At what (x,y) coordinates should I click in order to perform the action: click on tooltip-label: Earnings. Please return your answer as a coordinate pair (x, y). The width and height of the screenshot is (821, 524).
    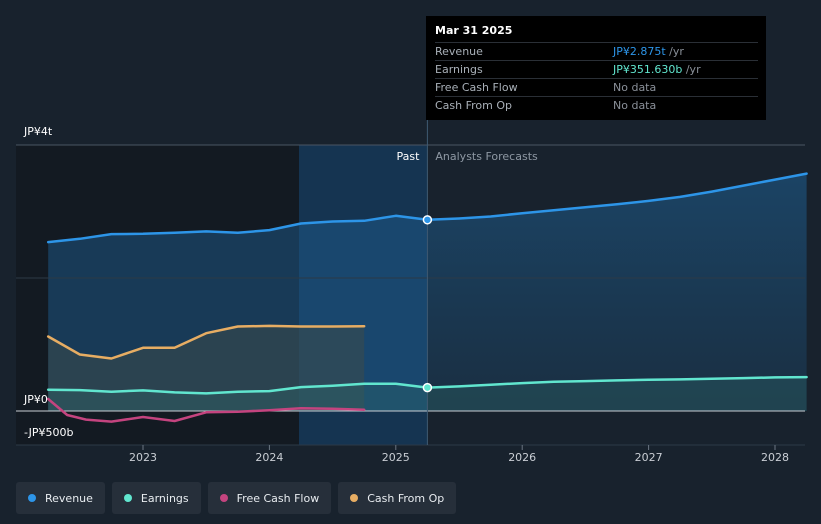
    Looking at the image, I should click on (459, 69).